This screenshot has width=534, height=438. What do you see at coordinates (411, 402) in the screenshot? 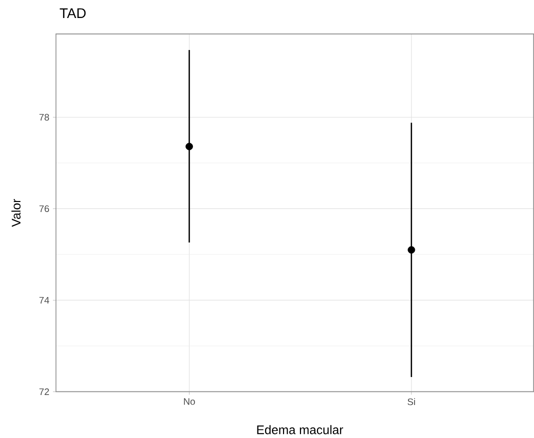
I see `x-tick-label: Si` at bounding box center [411, 402].